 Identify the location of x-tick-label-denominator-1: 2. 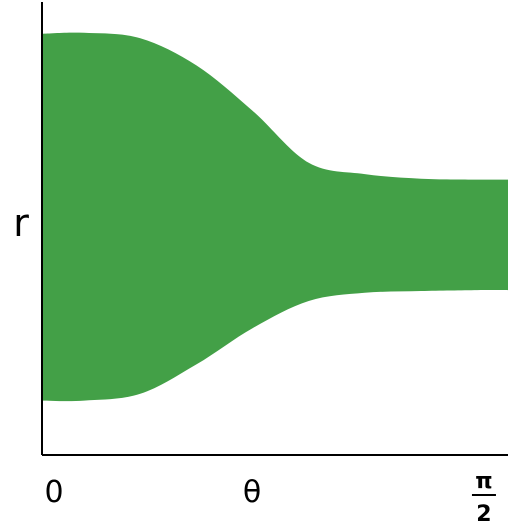
(483, 514).